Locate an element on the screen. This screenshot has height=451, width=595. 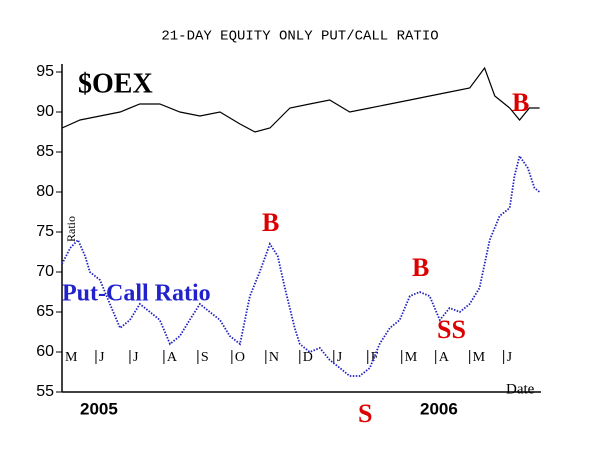
x-axis-label: Date is located at coordinates (520, 389).